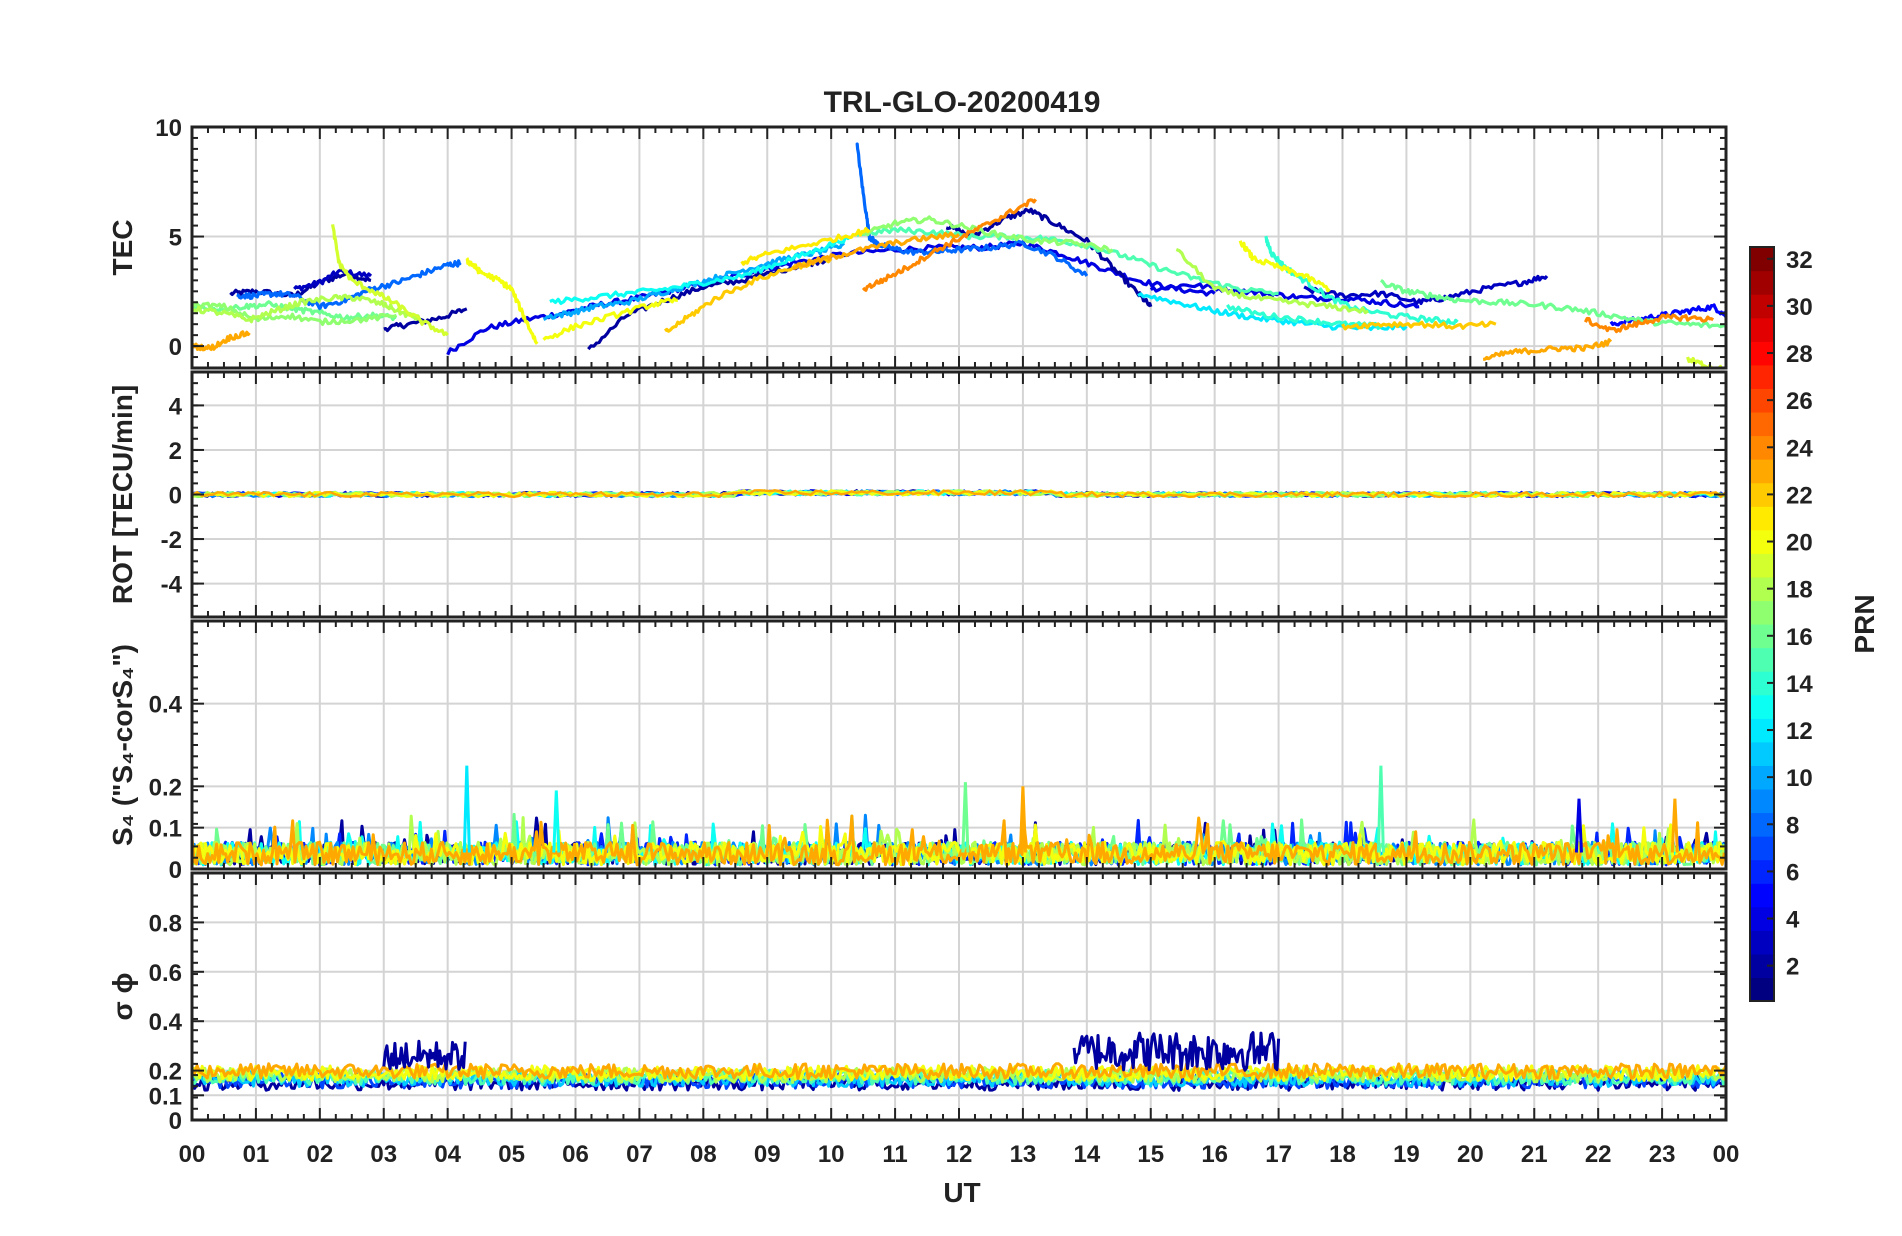 This screenshot has width=1902, height=1236. I want to click on sigma-data, so click(959, 1061).